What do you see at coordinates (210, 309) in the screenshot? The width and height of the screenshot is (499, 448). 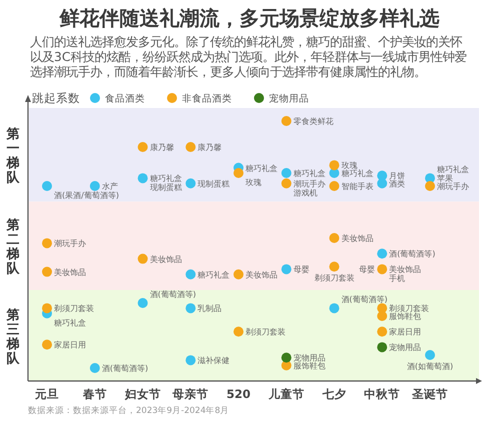 I see `annotation: 乳制品` at bounding box center [210, 309].